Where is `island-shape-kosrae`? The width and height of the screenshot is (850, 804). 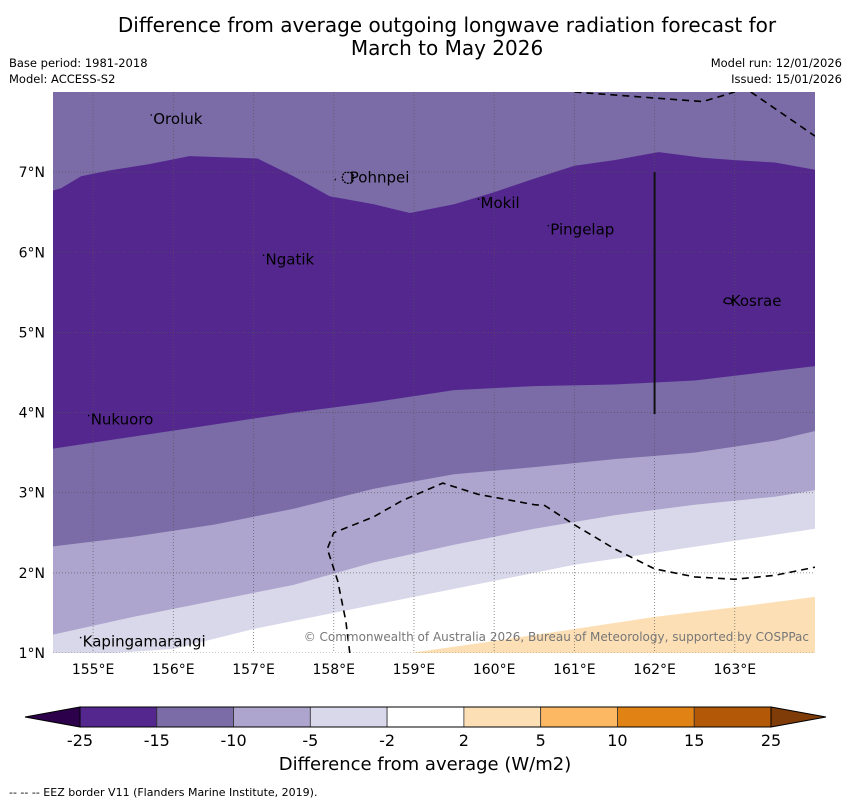 island-shape-kosrae is located at coordinates (728, 301).